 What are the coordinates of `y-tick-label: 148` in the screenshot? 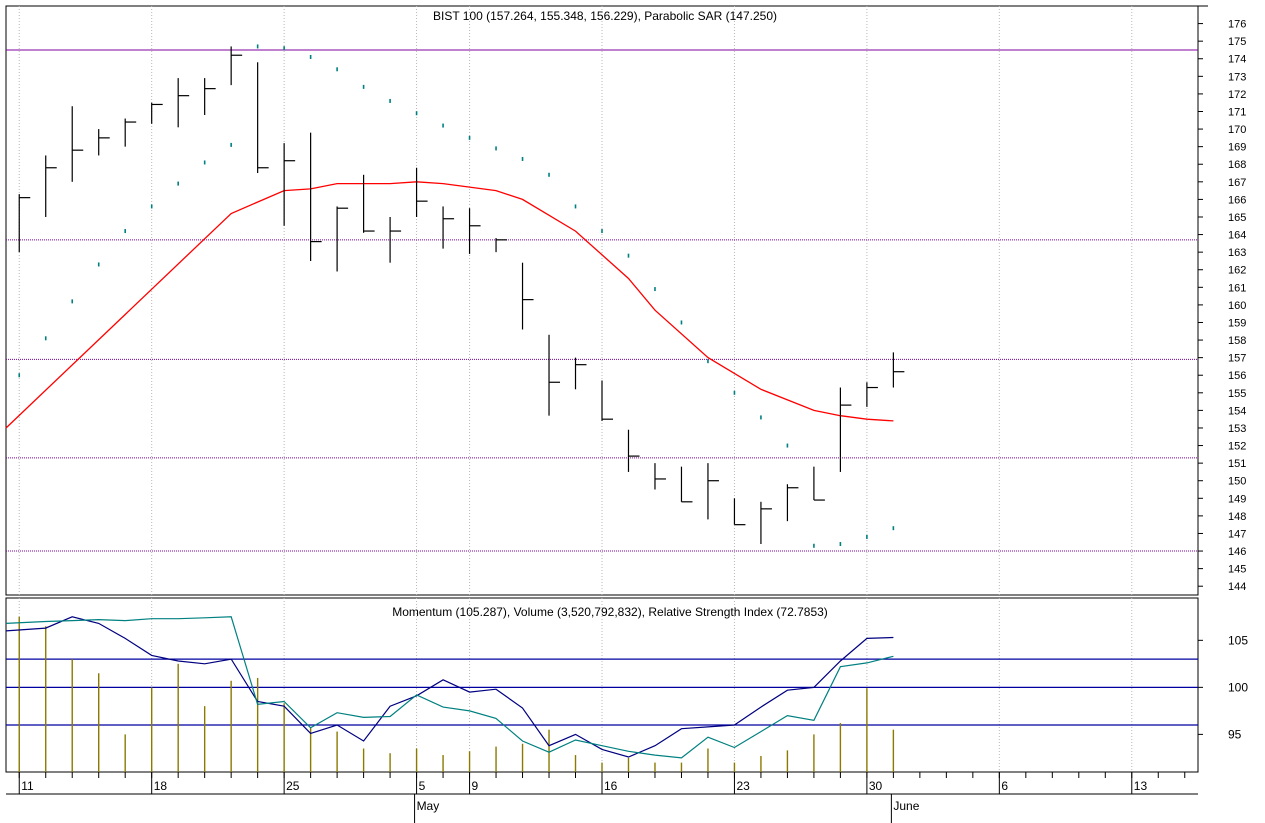 It's located at (1237, 517).